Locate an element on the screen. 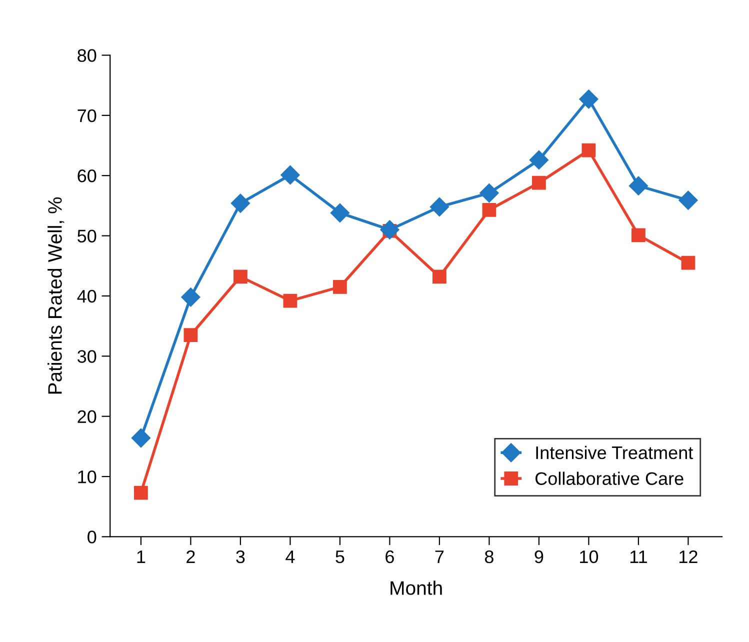 Image resolution: width=749 pixels, height=642 pixels. y-tick-label: 30 is located at coordinates (87, 356).